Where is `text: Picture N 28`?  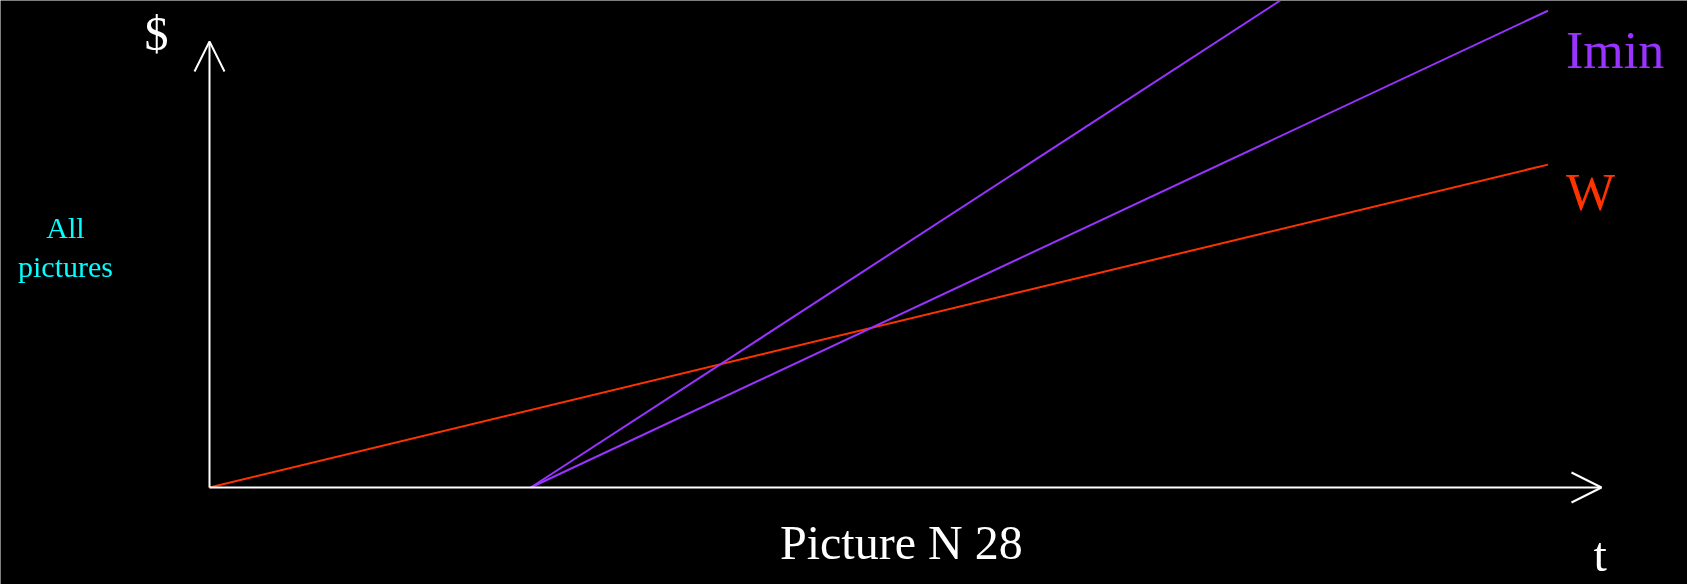
text: Picture N 28 is located at coordinates (901, 542).